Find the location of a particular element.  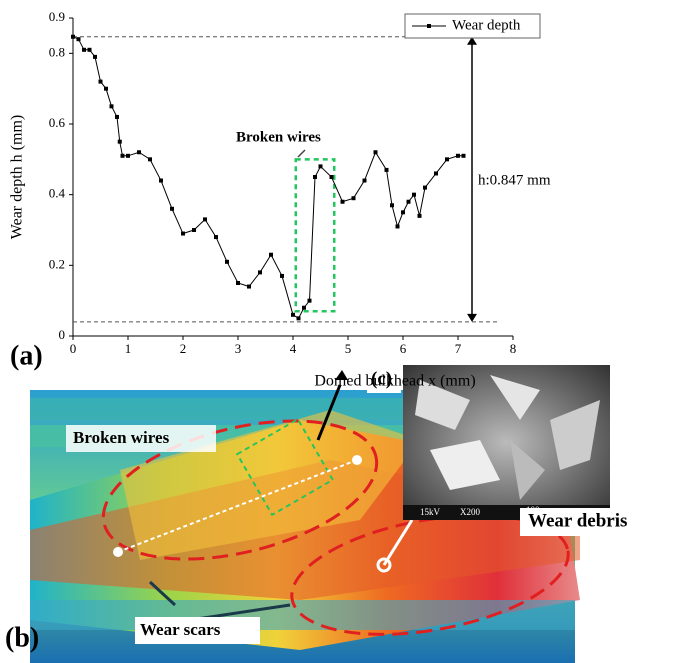

x-tick-label: 5 is located at coordinates (348, 348).